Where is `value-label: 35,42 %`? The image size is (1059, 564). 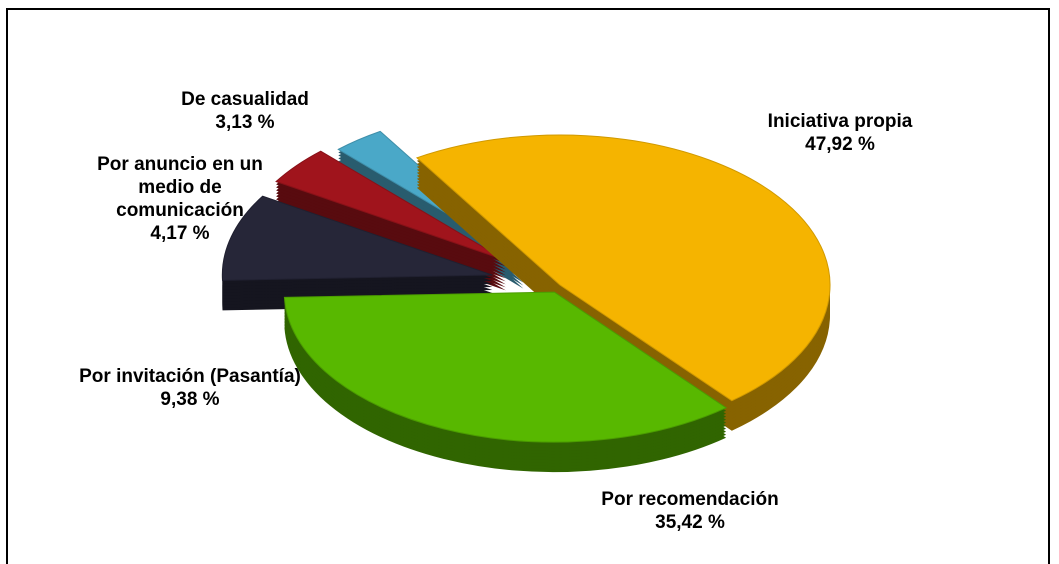
value-label: 35,42 % is located at coordinates (690, 522).